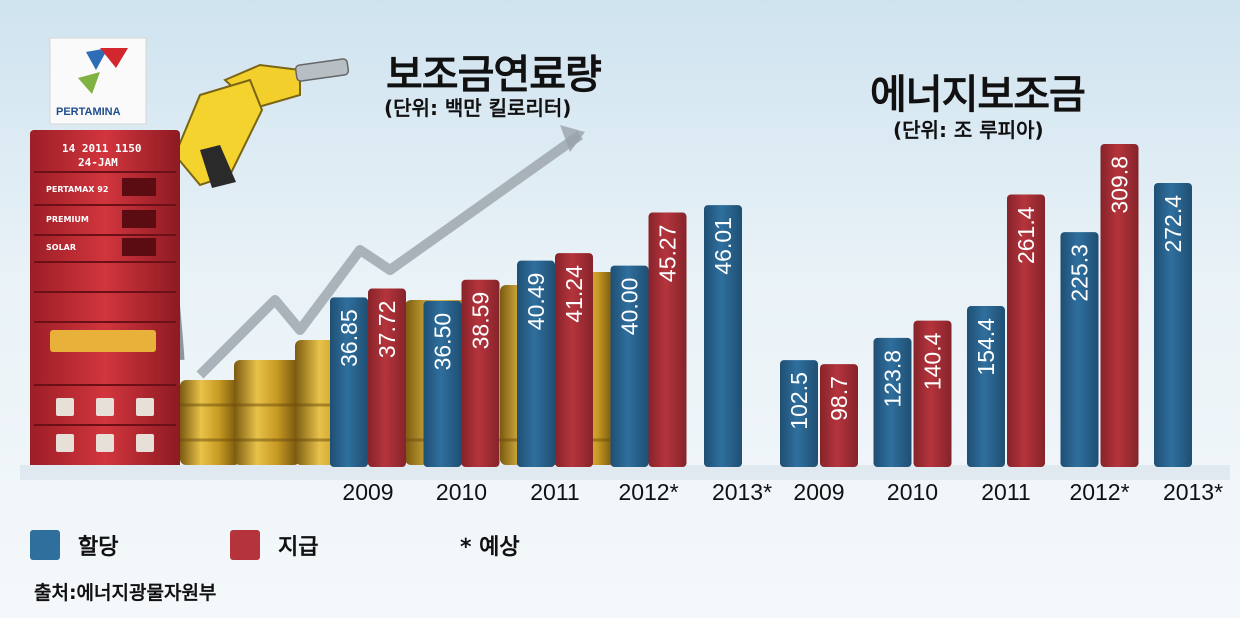 This screenshot has height=618, width=1240. I want to click on bar-value-label: 38.59, so click(481, 321).